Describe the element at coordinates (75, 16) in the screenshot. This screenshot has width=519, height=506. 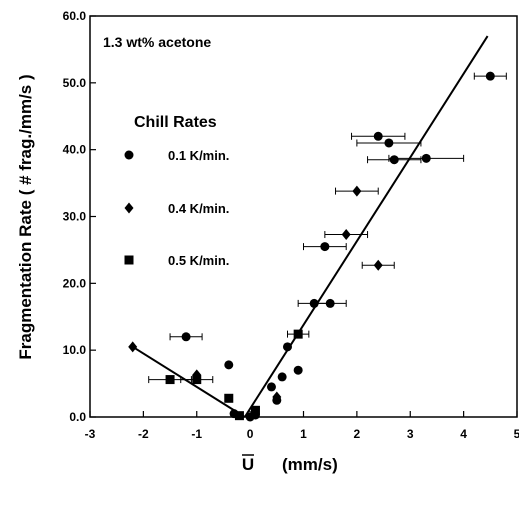
I see `y-tick-label: 60.0` at that location.